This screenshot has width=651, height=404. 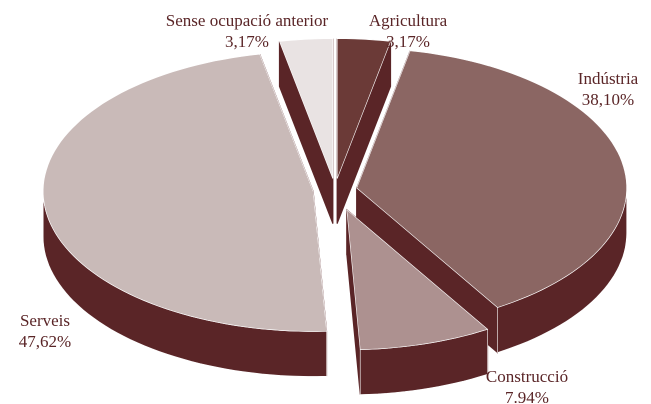 What do you see at coordinates (527, 376) in the screenshot?
I see `slice-label: Construcció` at bounding box center [527, 376].